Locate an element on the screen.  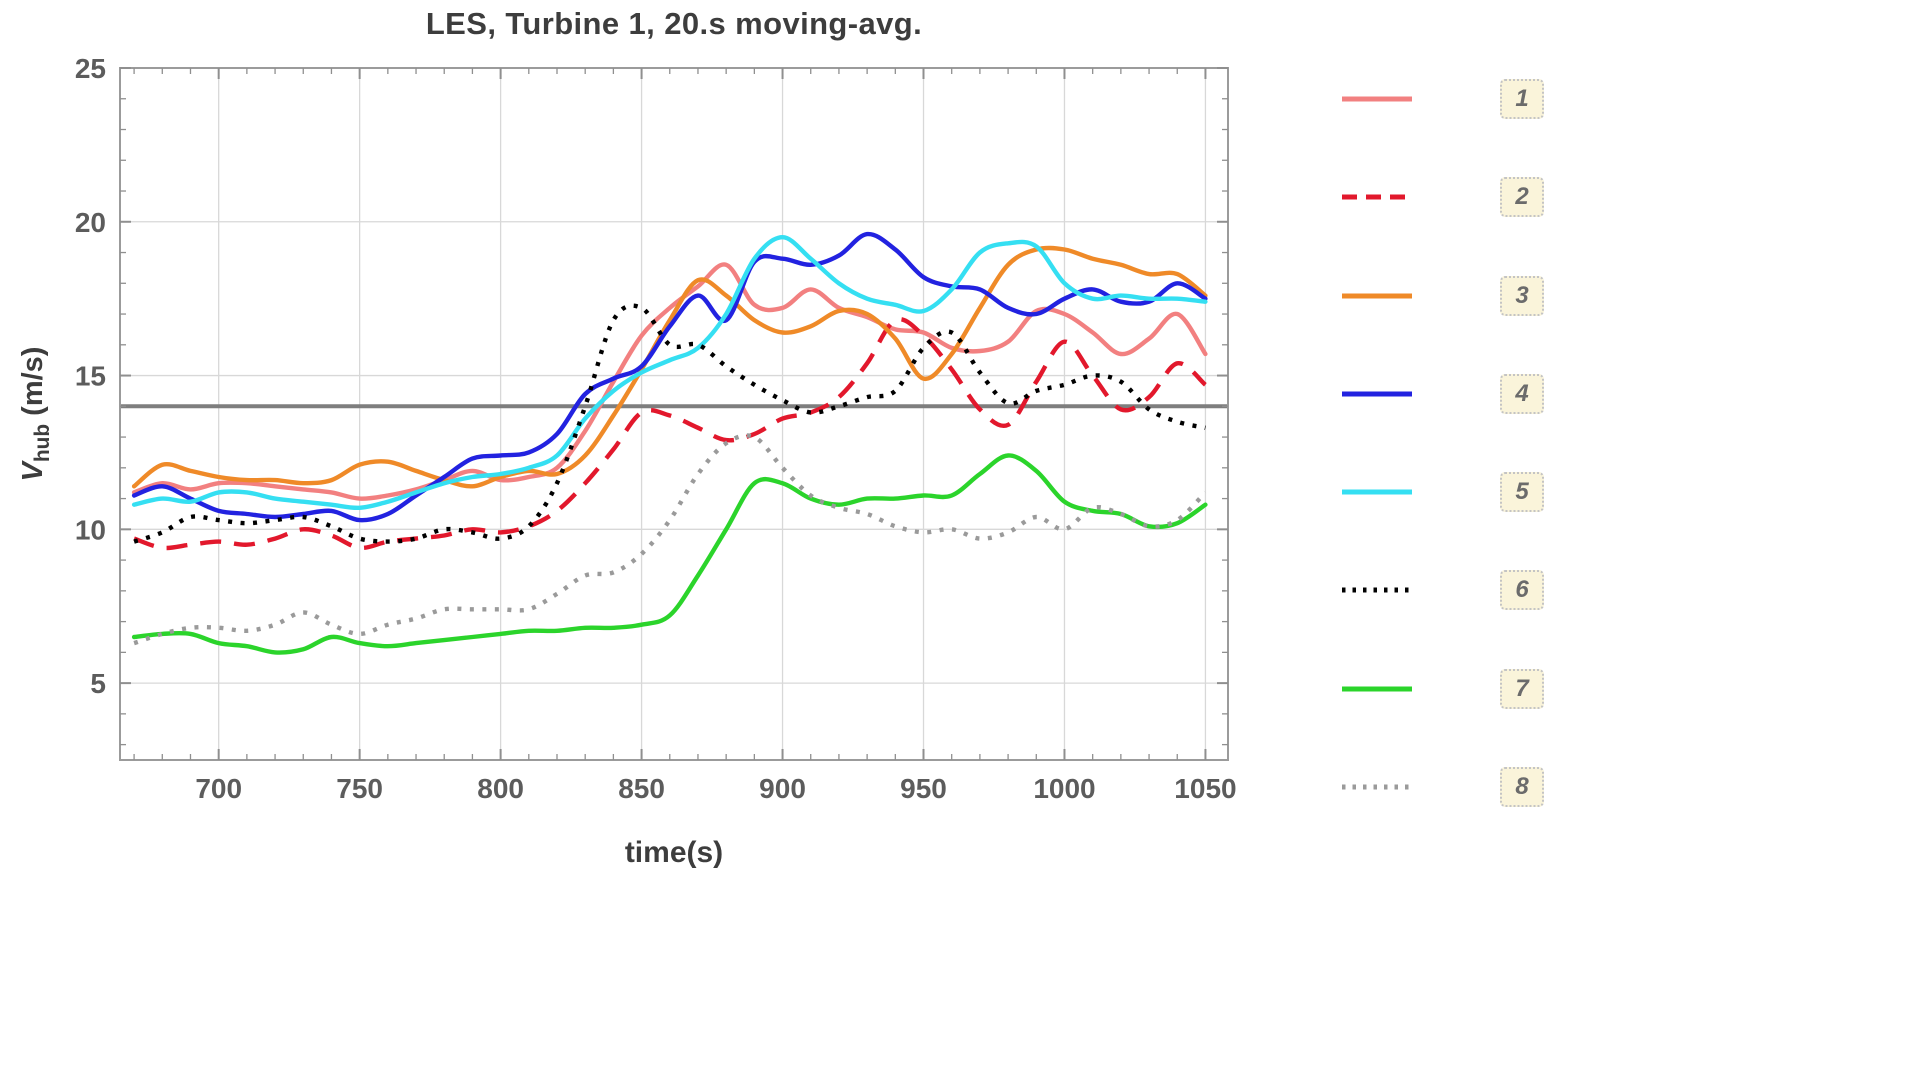
x-tick-label: 800 is located at coordinates (500, 788).